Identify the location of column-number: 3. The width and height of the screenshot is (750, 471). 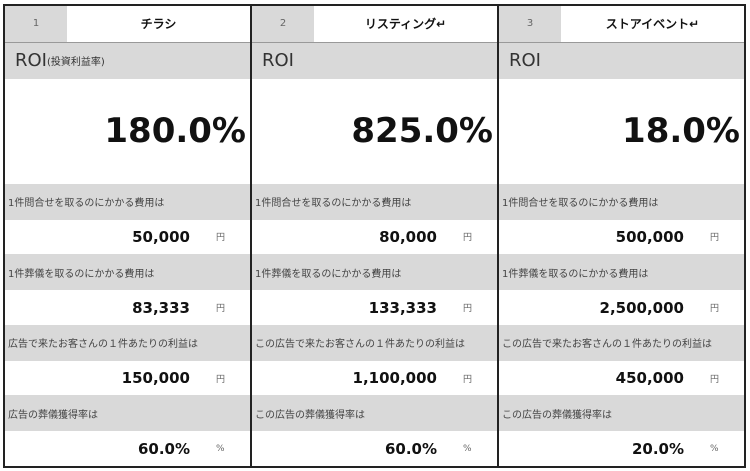
(530, 24).